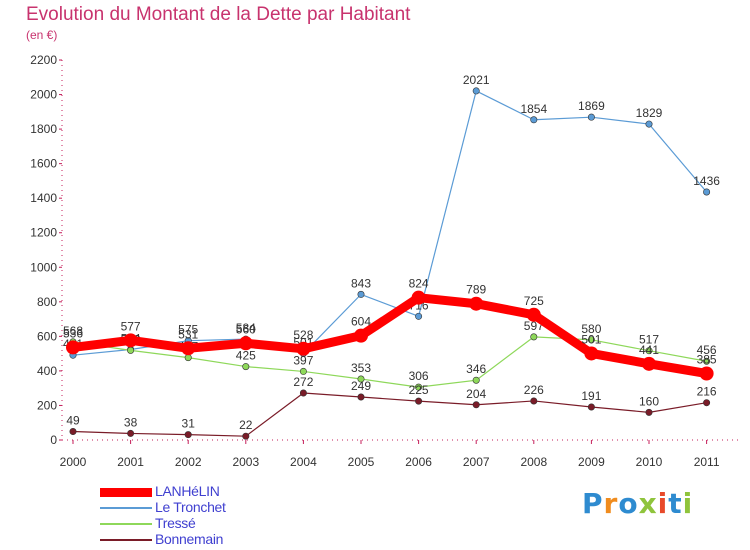 Image resolution: width=750 pixels, height=550 pixels. I want to click on data-label-lanh-lin: 536, so click(73, 333).